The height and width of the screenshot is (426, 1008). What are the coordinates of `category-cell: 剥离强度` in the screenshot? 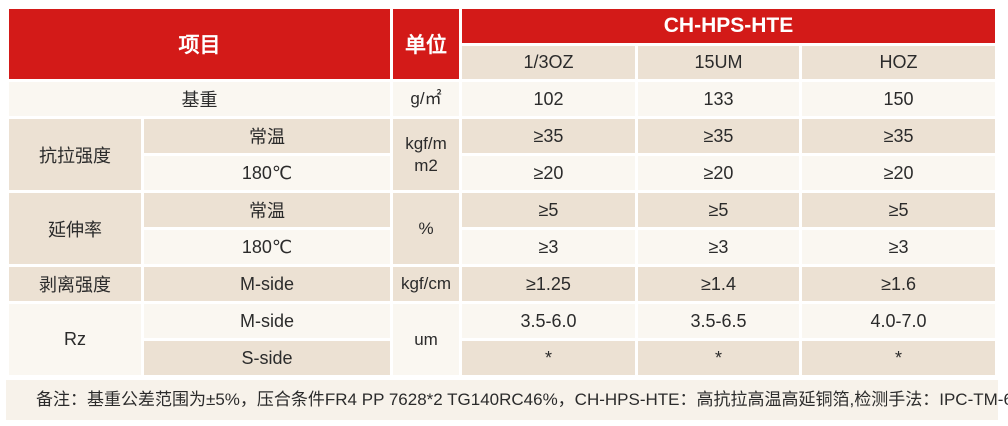 It's located at (75, 284).